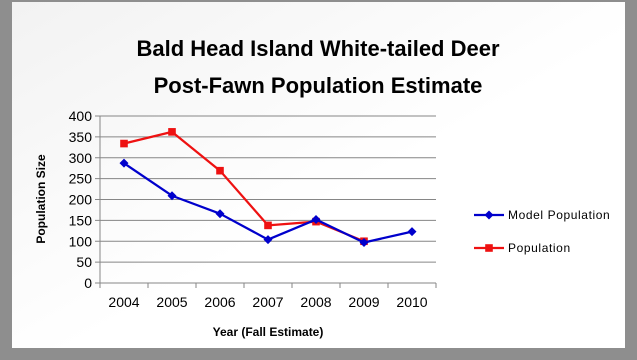 Image resolution: width=637 pixels, height=360 pixels. Describe the element at coordinates (81, 179) in the screenshot. I see `y-tick-label: 250` at that location.